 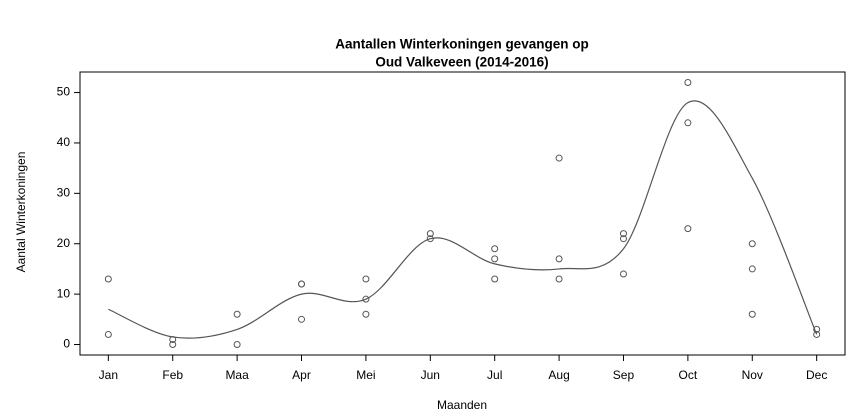 I want to click on y-tick-label: 20, so click(x=64, y=243).